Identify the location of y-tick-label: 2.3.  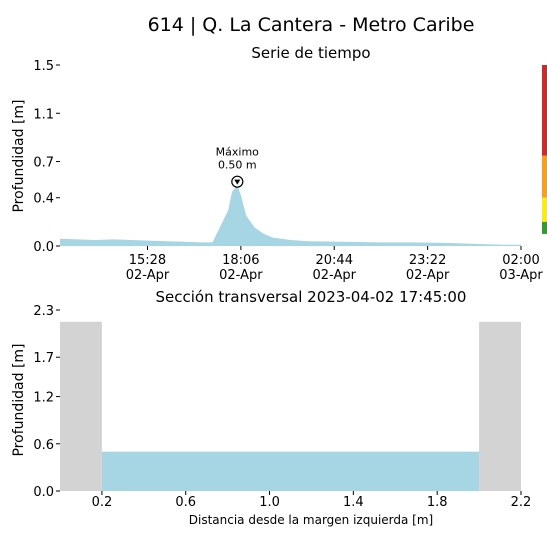
(43, 311).